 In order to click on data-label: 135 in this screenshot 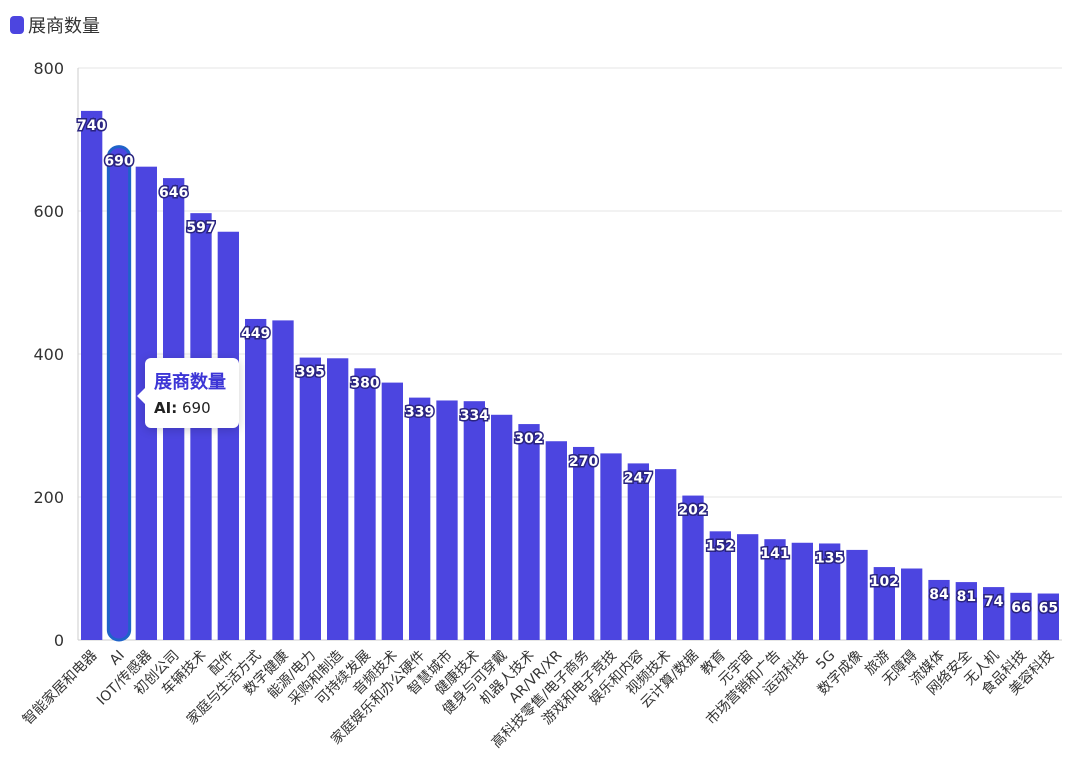, I will do `click(829, 558)`.